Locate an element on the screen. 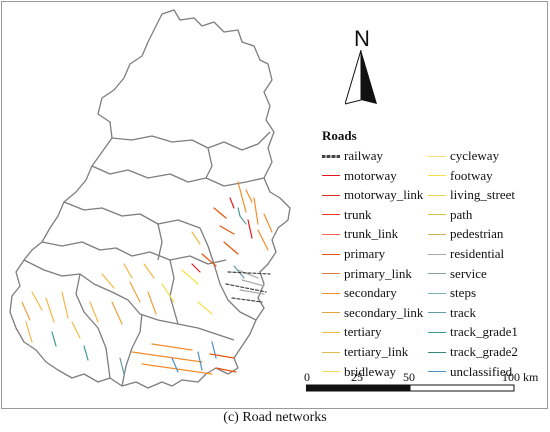 This screenshot has height=432, width=550. legend-item-unclassified: unclassified is located at coordinates (470, 372).